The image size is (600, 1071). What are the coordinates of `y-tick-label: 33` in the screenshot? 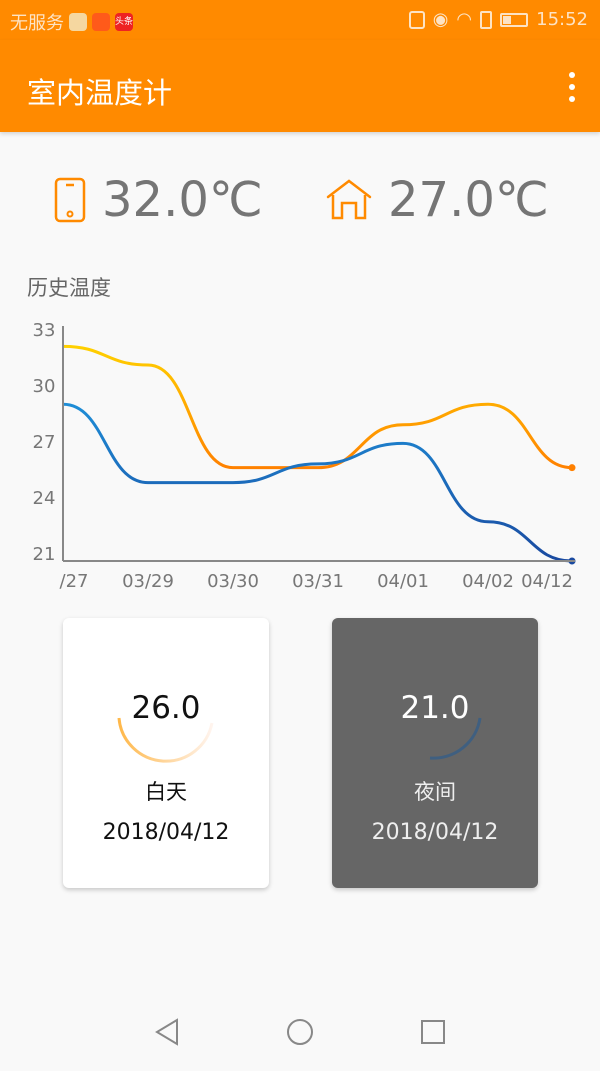 It's located at (44, 330).